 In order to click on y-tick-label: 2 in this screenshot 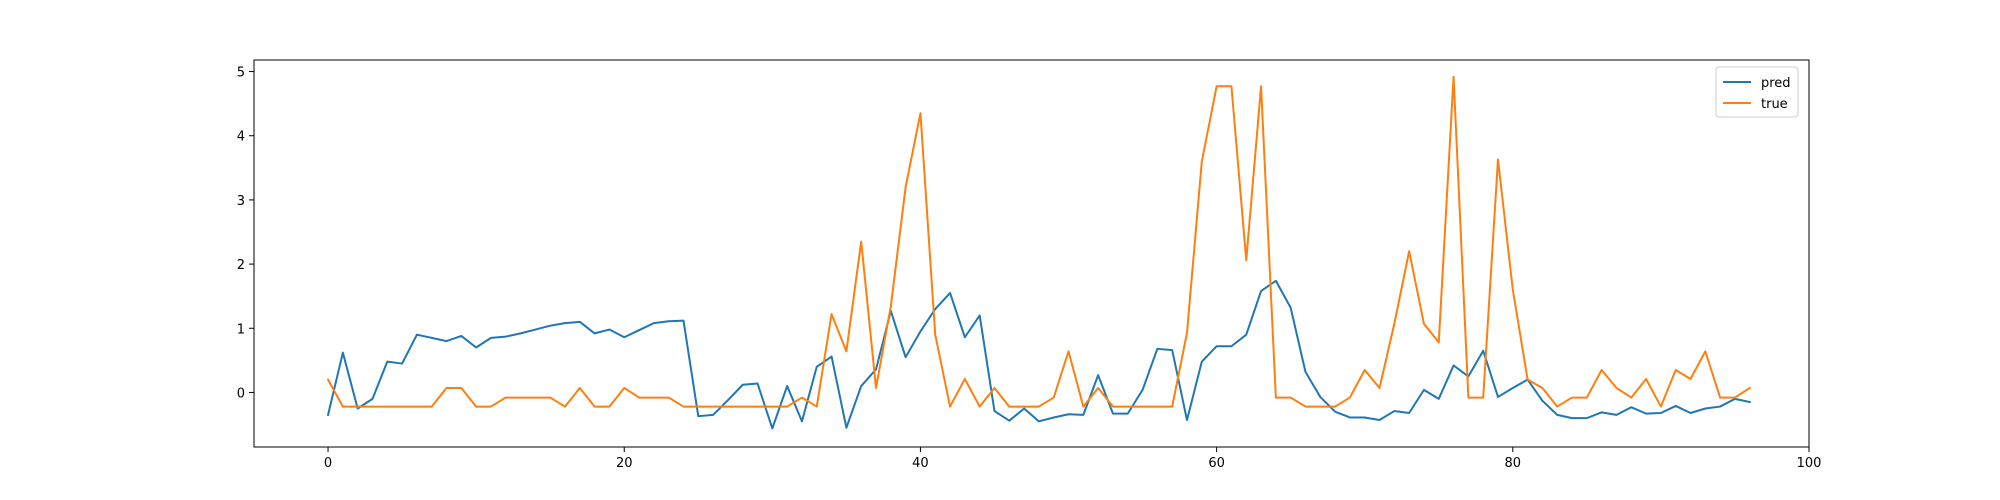, I will do `click(241, 265)`.